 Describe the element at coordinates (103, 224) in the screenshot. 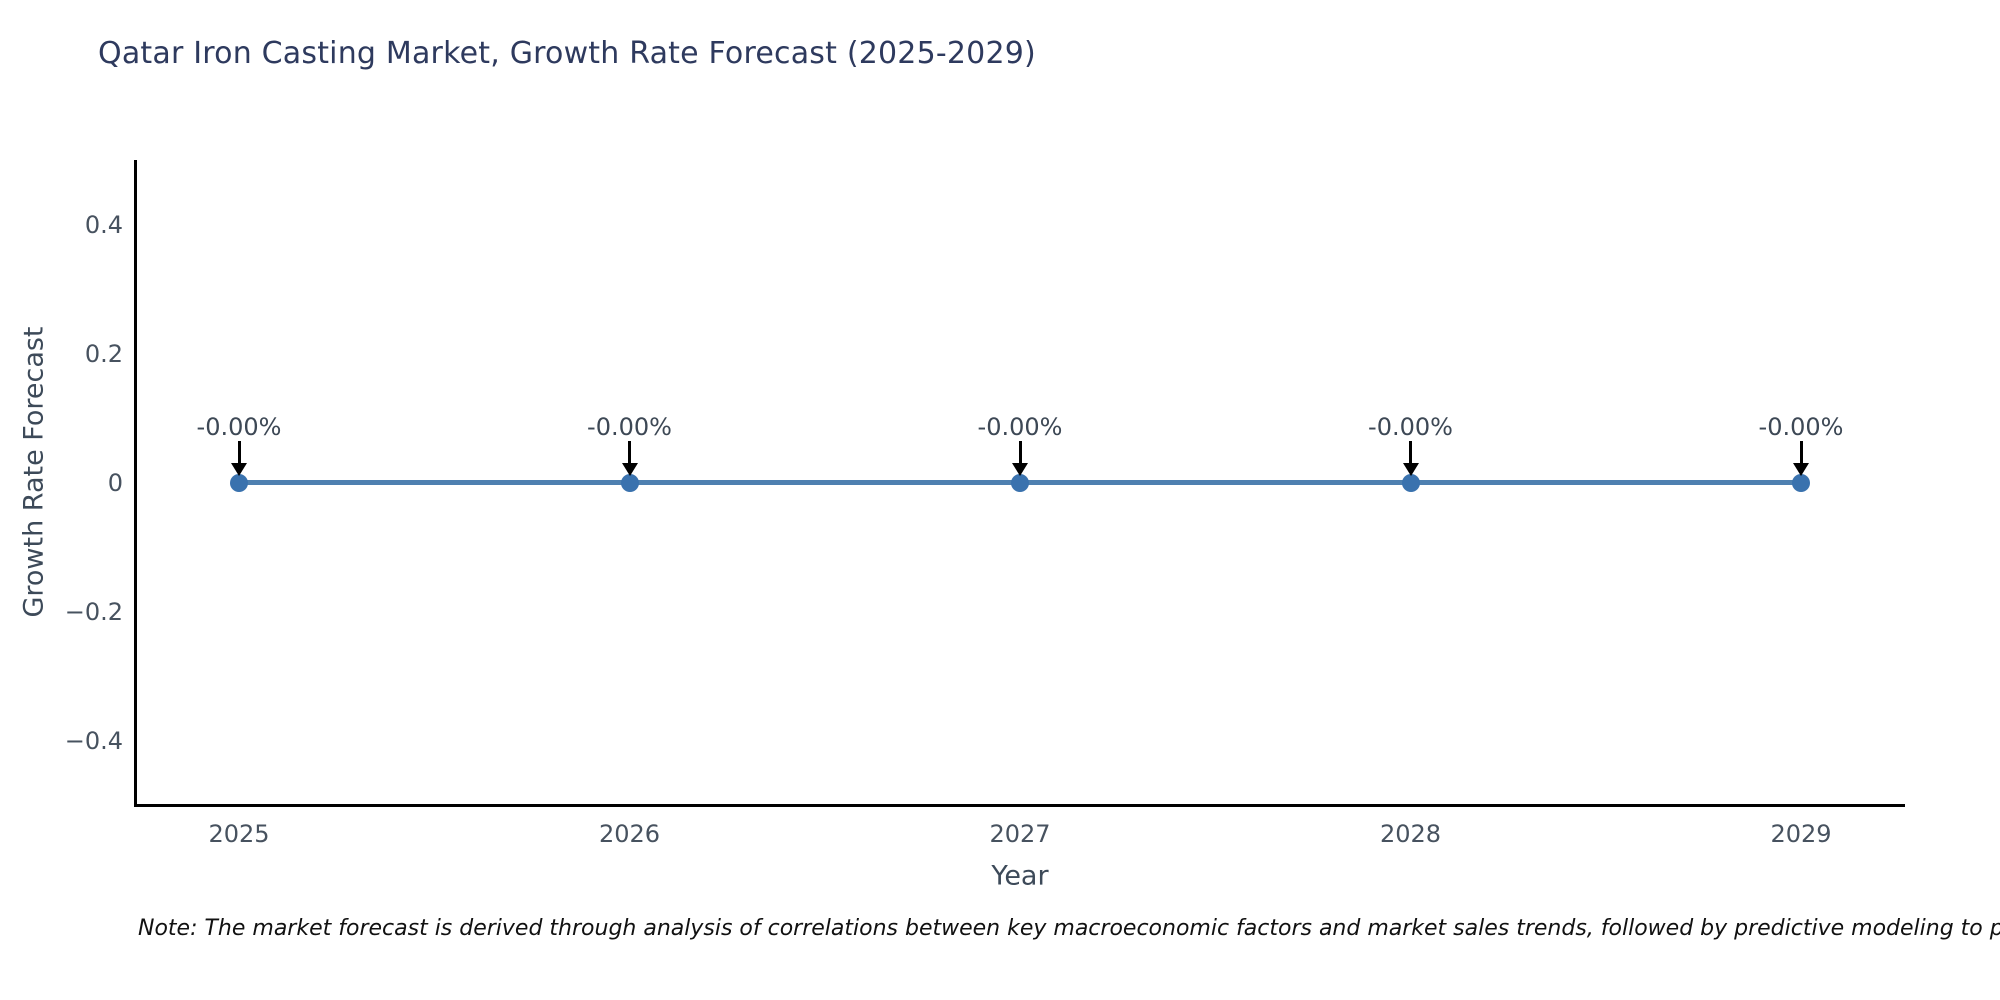

I see `y-tick-label: 0.4` at that location.